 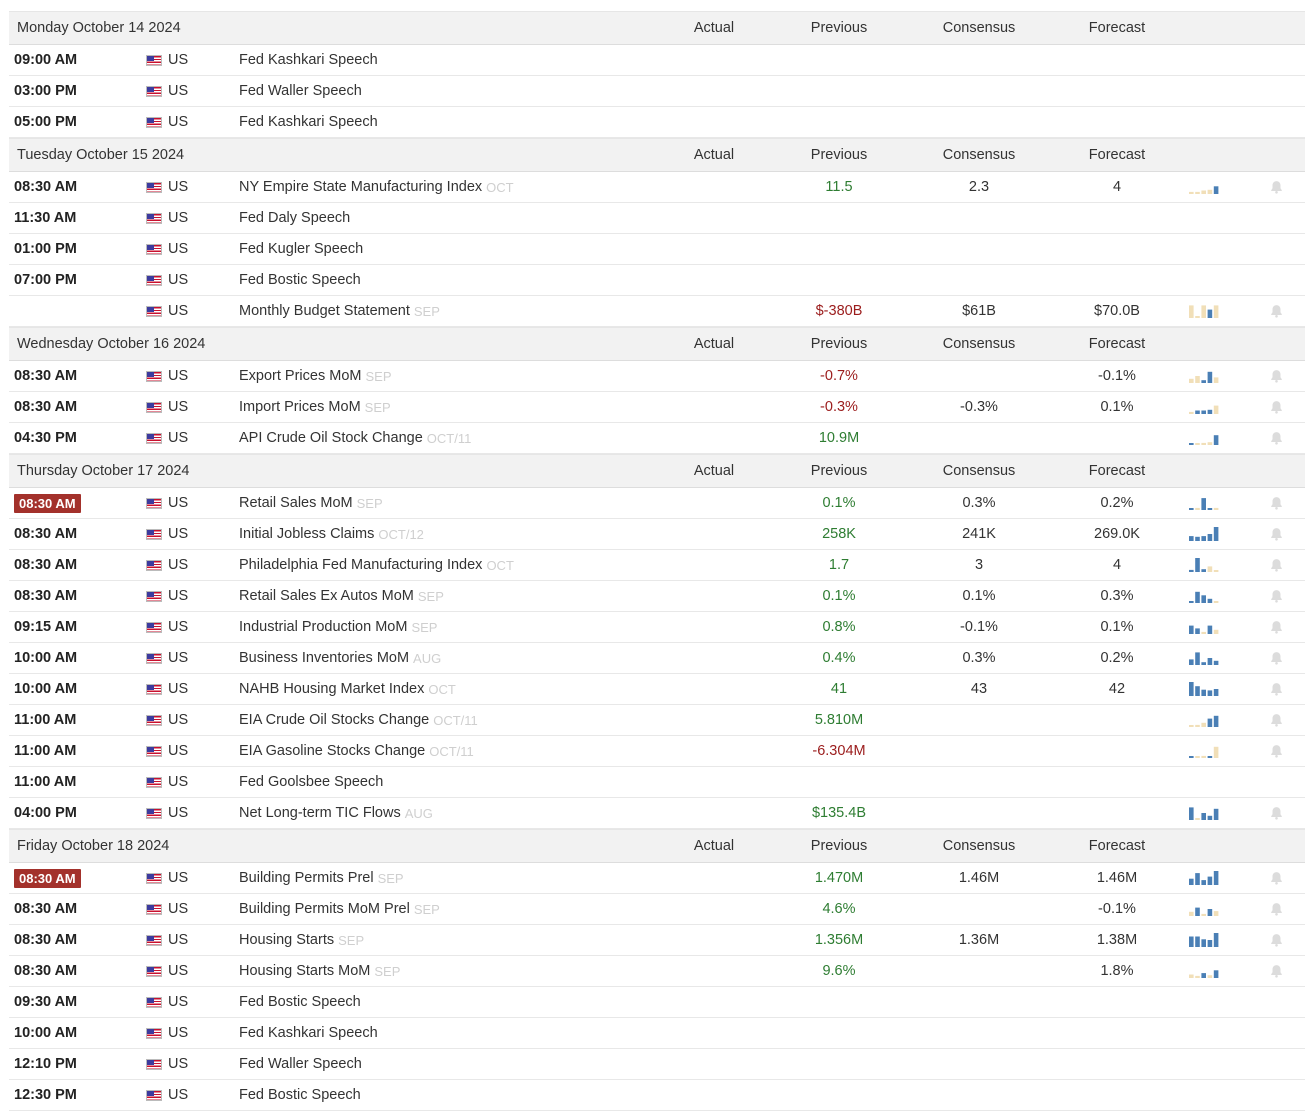 I want to click on event-name: Building Permits MoM Prel, so click(x=324, y=909).